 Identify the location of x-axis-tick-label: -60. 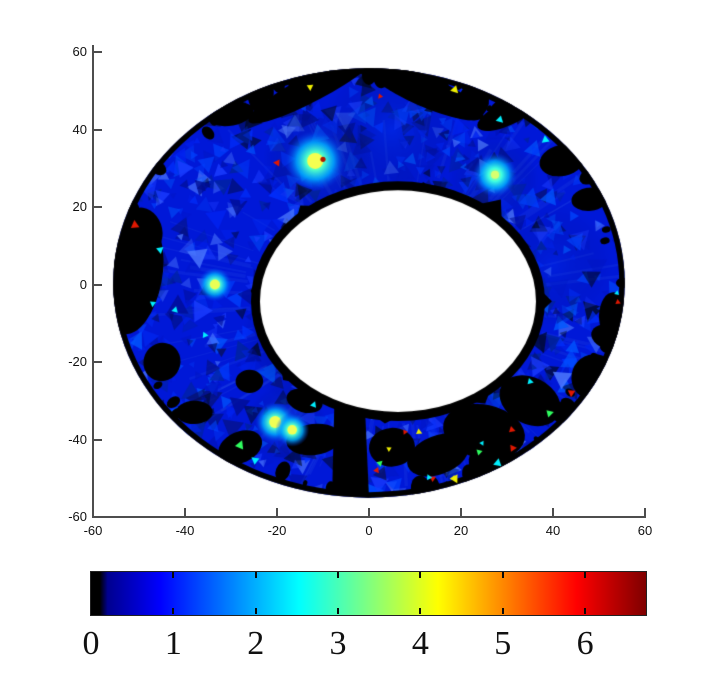
(93, 530).